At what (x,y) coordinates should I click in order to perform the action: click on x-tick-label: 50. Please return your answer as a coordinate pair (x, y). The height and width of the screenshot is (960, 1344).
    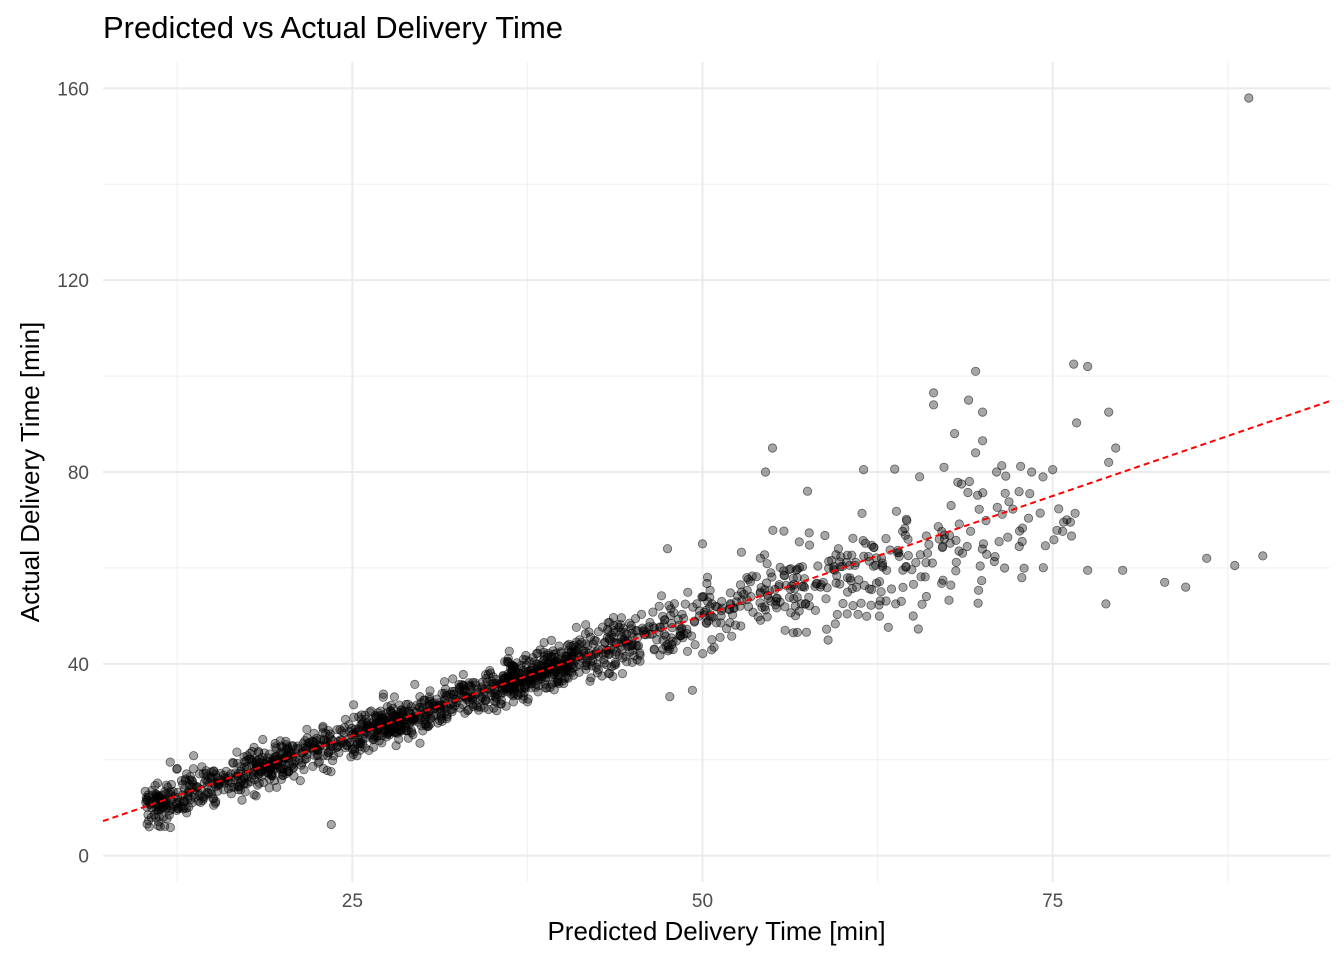
    Looking at the image, I should click on (702, 901).